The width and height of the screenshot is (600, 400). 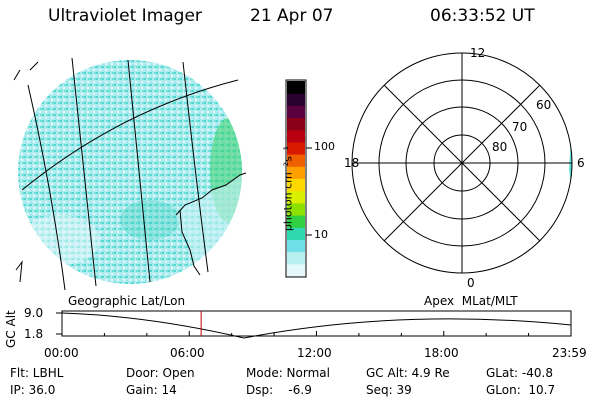 I want to click on status-gain: Gain: 14, so click(x=151, y=390).